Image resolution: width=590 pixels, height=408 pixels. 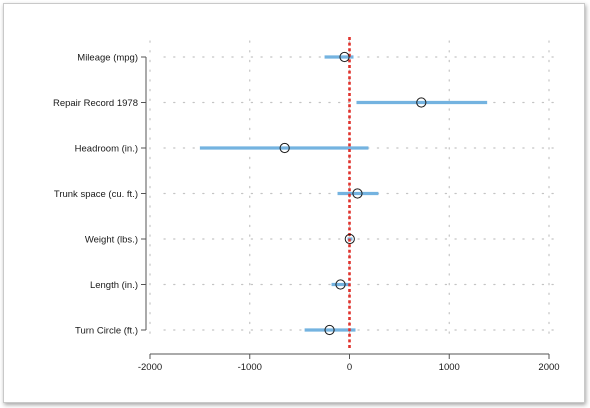 I want to click on y-tick-label: Headroom (in.), so click(x=106, y=148).